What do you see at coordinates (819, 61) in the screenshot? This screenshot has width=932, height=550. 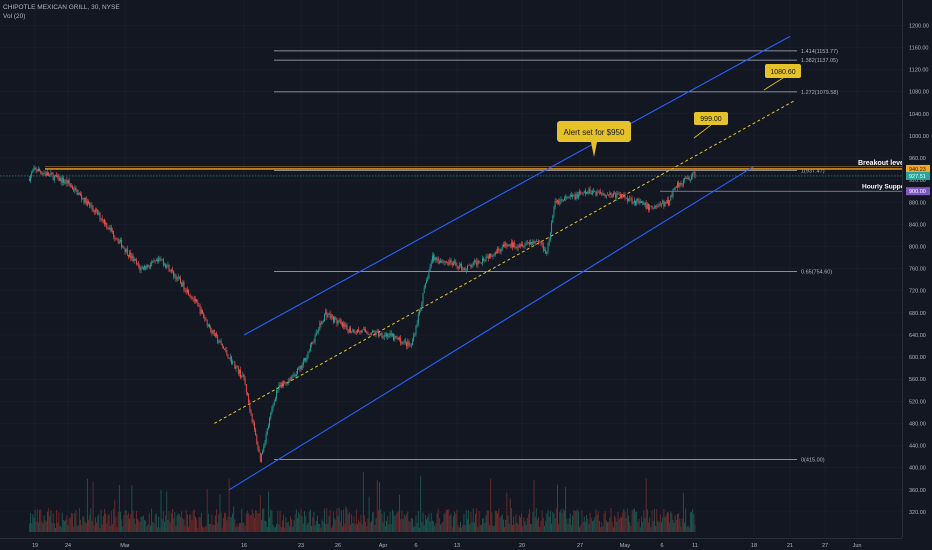 I see `fib-label-1: 1.382(1137.05)` at bounding box center [819, 61].